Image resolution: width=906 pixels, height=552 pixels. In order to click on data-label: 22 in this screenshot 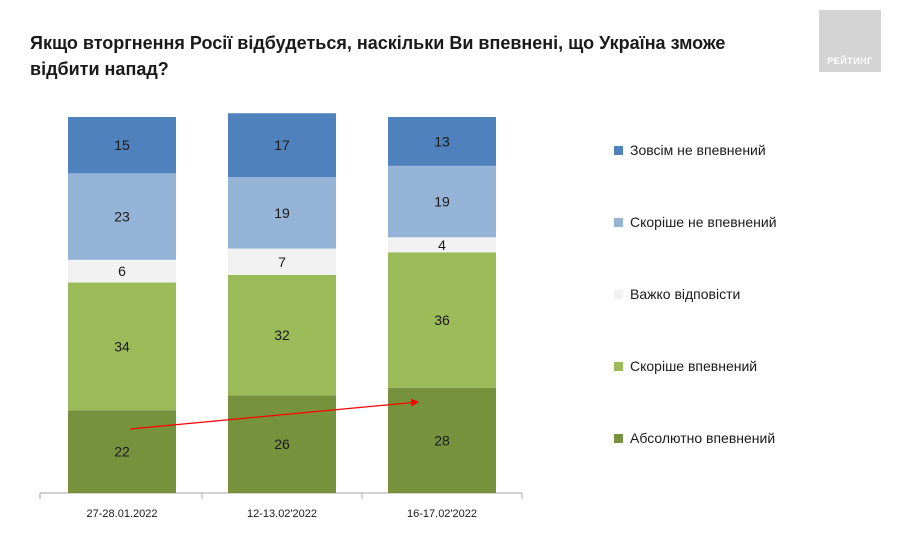, I will do `click(122, 452)`.